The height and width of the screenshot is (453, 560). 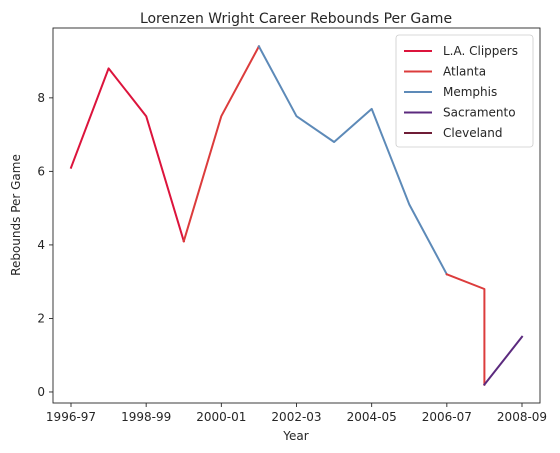 What do you see at coordinates (127, 154) in the screenshot?
I see `series-line-l-a-clippers` at bounding box center [127, 154].